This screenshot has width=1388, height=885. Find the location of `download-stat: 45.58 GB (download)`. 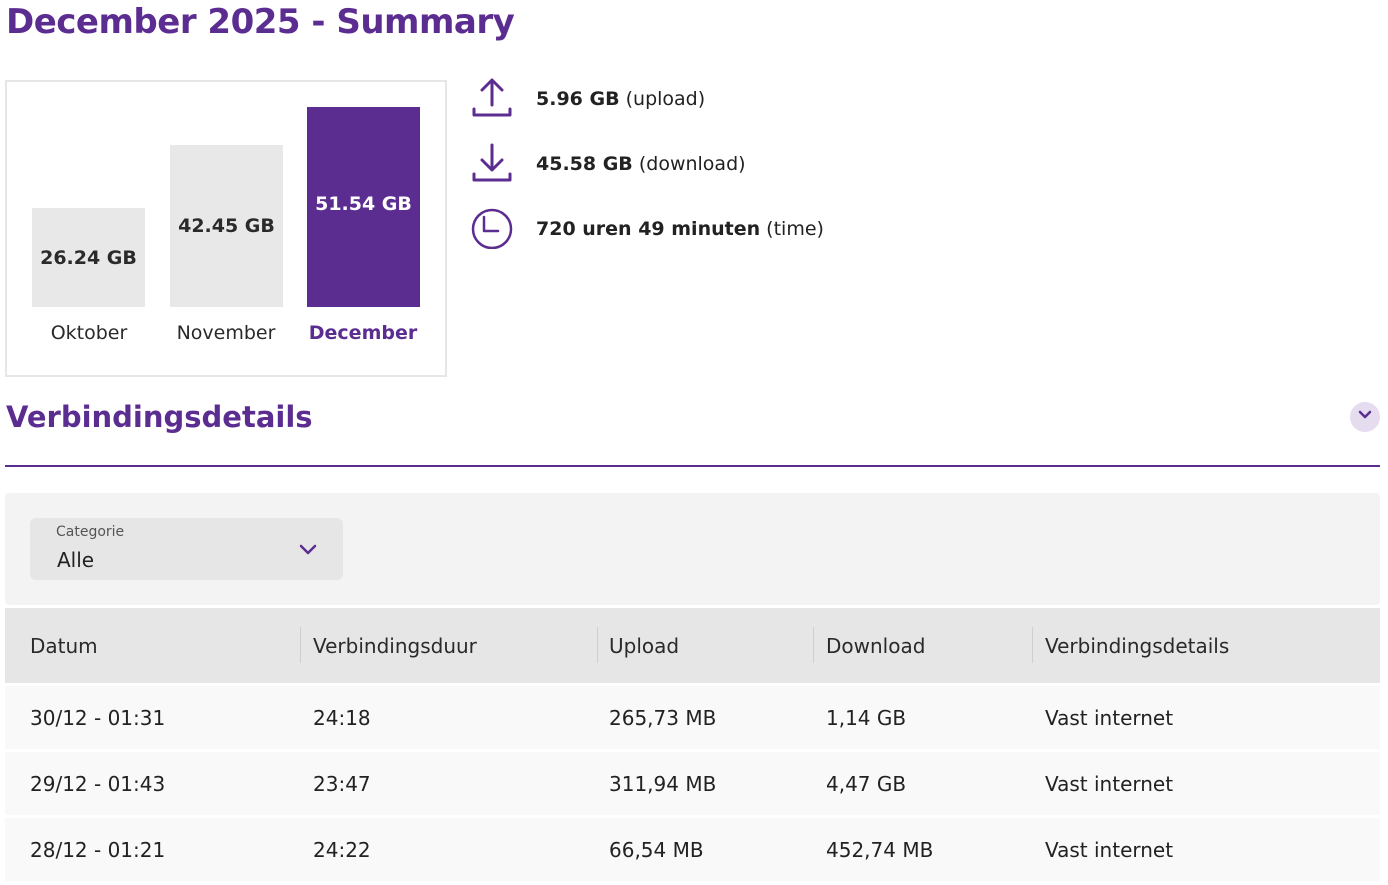

download-stat: 45.58 GB (download) is located at coordinates (608, 164).